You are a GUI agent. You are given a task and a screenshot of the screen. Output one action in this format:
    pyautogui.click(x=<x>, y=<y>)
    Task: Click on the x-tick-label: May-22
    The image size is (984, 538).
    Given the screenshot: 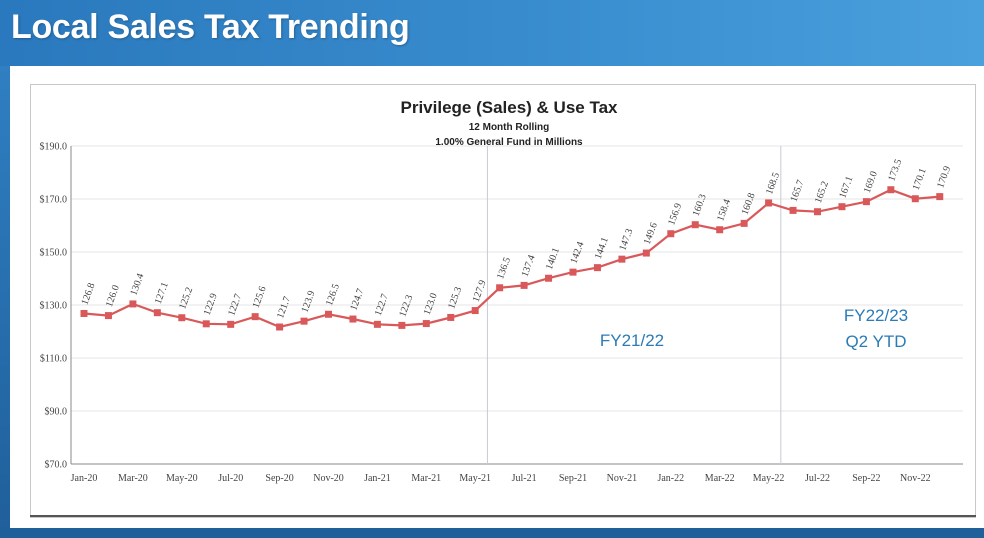 What is the action you would take?
    pyautogui.click(x=769, y=478)
    